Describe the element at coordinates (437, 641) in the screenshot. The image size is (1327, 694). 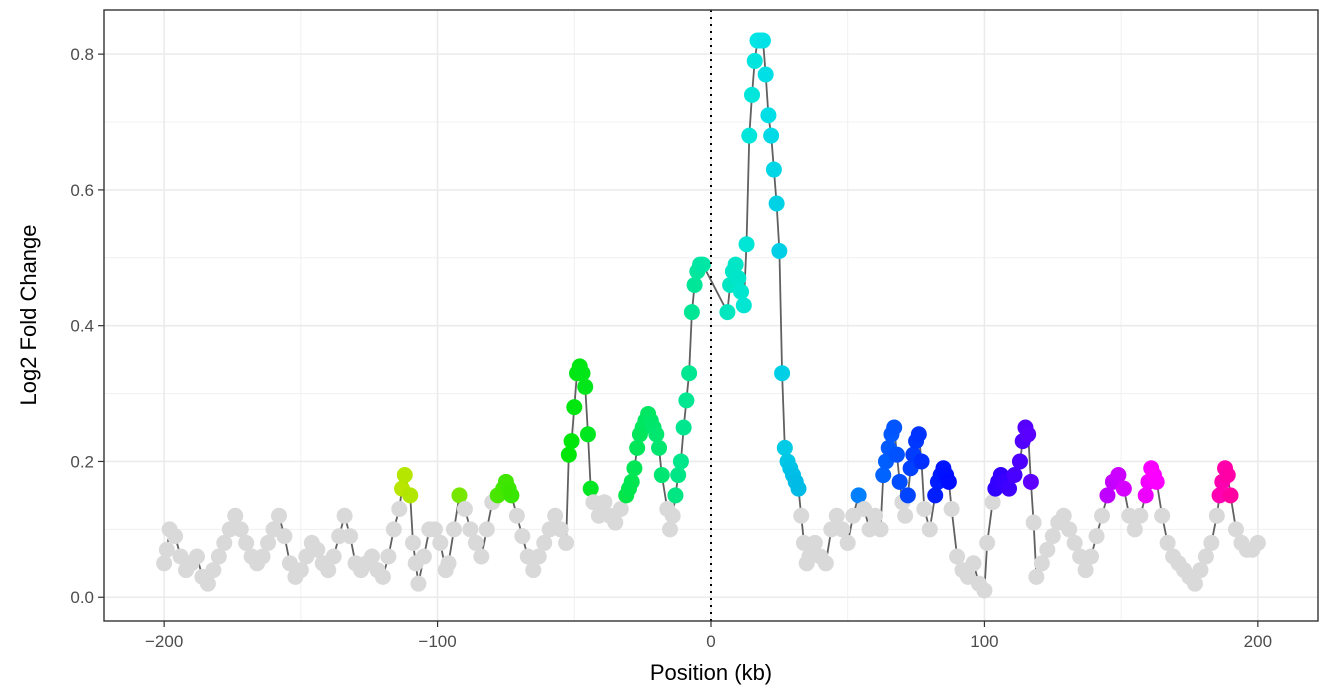
I see `x-tick-label: −100` at that location.